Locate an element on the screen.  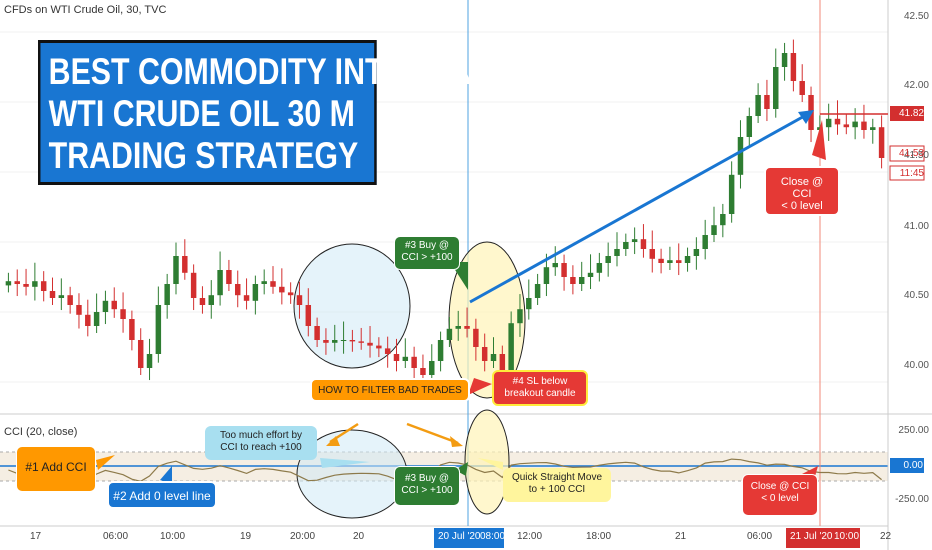
cci-tick-lower: -250.00 is located at coordinates (912, 499).